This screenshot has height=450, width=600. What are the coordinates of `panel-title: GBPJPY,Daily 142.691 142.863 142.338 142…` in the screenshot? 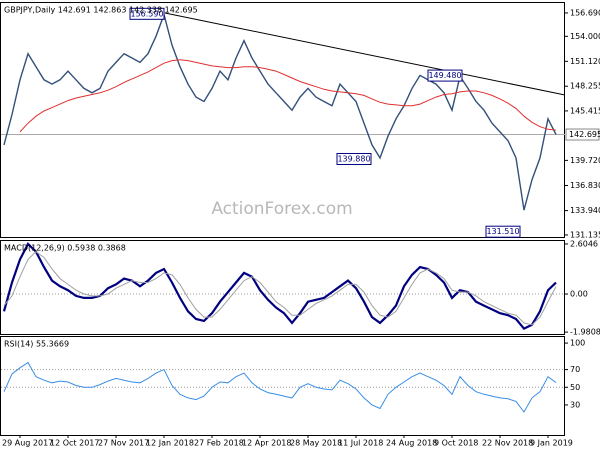 It's located at (101, 10).